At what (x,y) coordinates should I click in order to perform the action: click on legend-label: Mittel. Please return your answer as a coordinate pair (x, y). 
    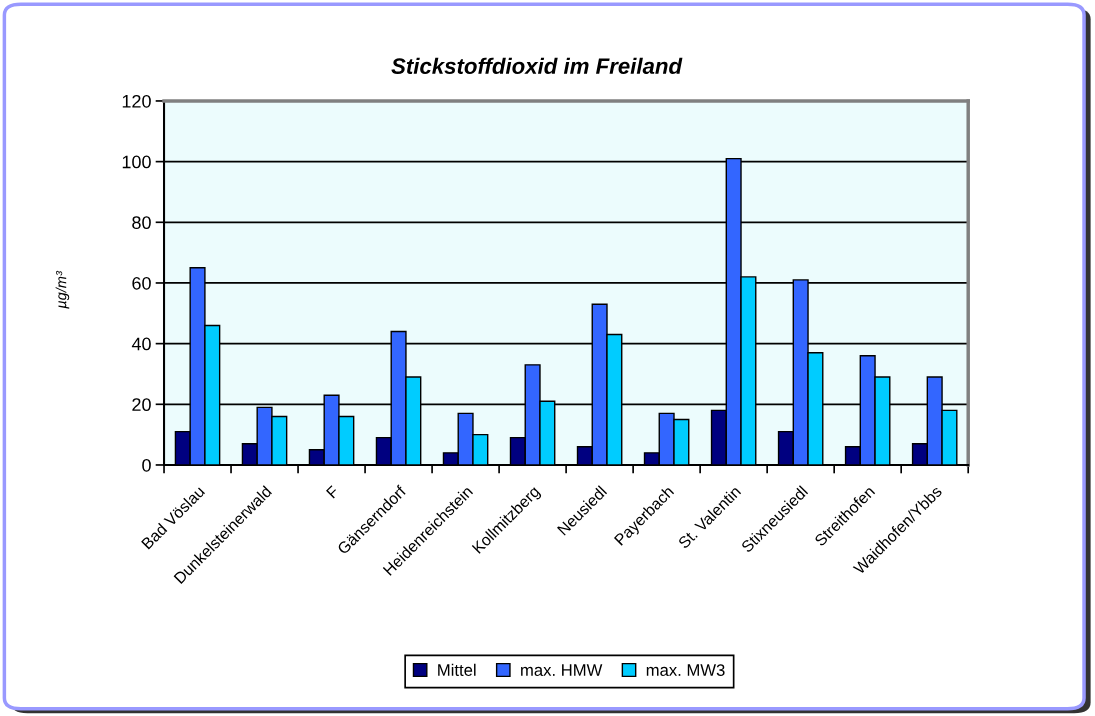
    Looking at the image, I should click on (457, 669).